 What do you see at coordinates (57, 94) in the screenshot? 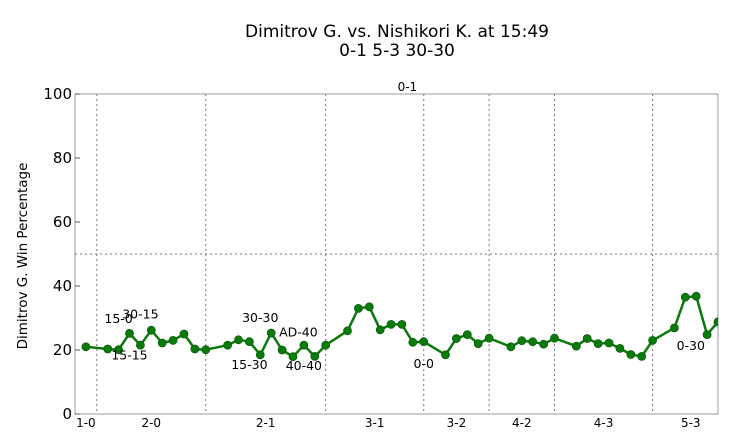
I see `y-tick-label: 100` at bounding box center [57, 94].